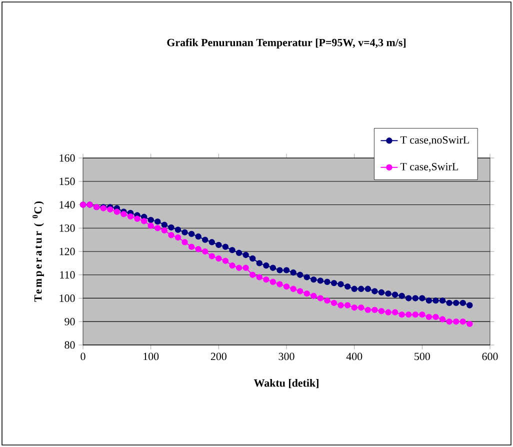 The image size is (513, 447). What do you see at coordinates (422, 356) in the screenshot?
I see `x-tick-label: 500` at bounding box center [422, 356].